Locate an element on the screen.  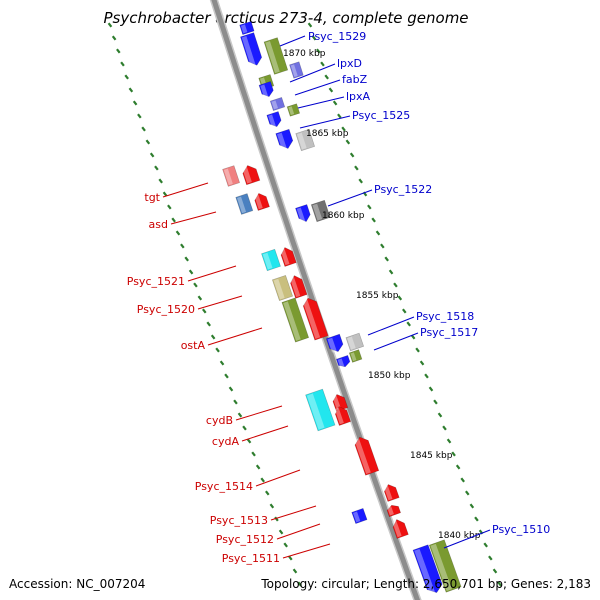
gene-label-reverse: Psyc_1512 is located at coordinates (245, 539).